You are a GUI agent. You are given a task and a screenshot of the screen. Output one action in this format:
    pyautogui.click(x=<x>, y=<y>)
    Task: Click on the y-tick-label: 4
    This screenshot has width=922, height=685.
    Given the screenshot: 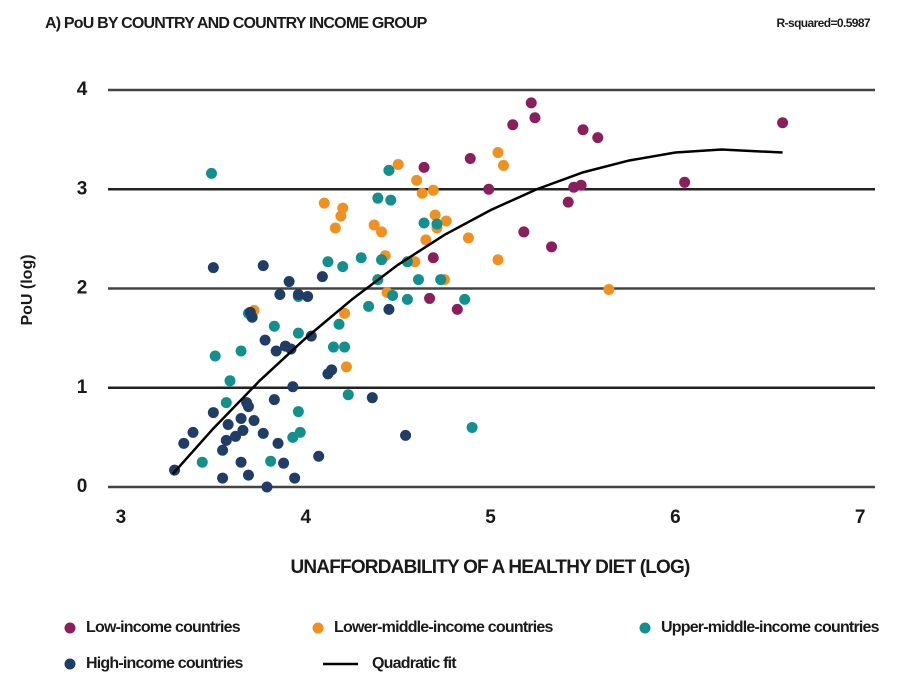 What is the action you would take?
    pyautogui.click(x=82, y=89)
    